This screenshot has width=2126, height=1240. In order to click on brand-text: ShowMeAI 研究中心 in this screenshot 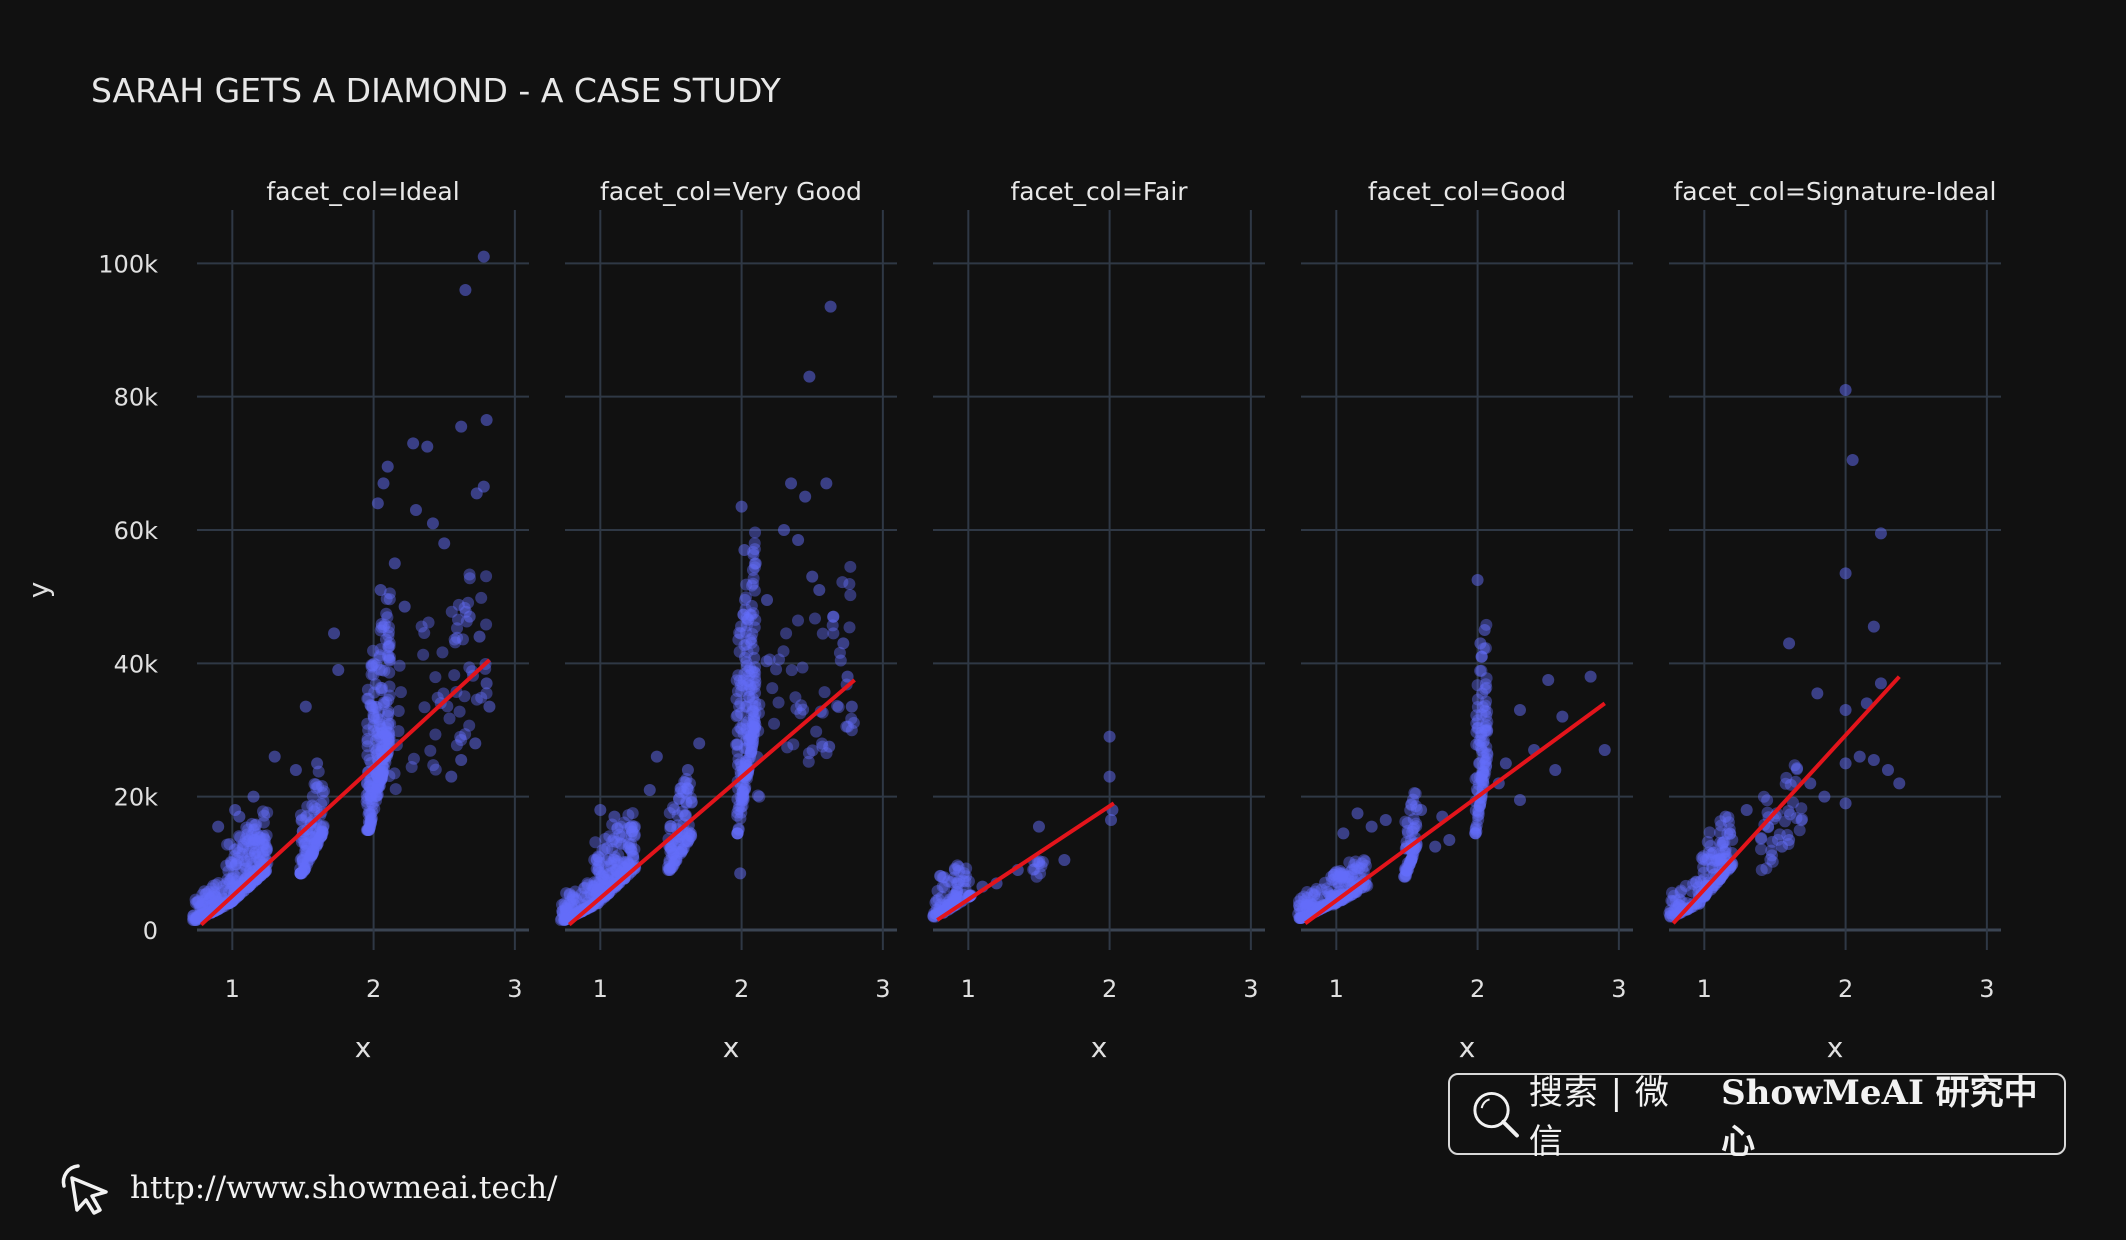, I will do `click(1879, 1117)`.